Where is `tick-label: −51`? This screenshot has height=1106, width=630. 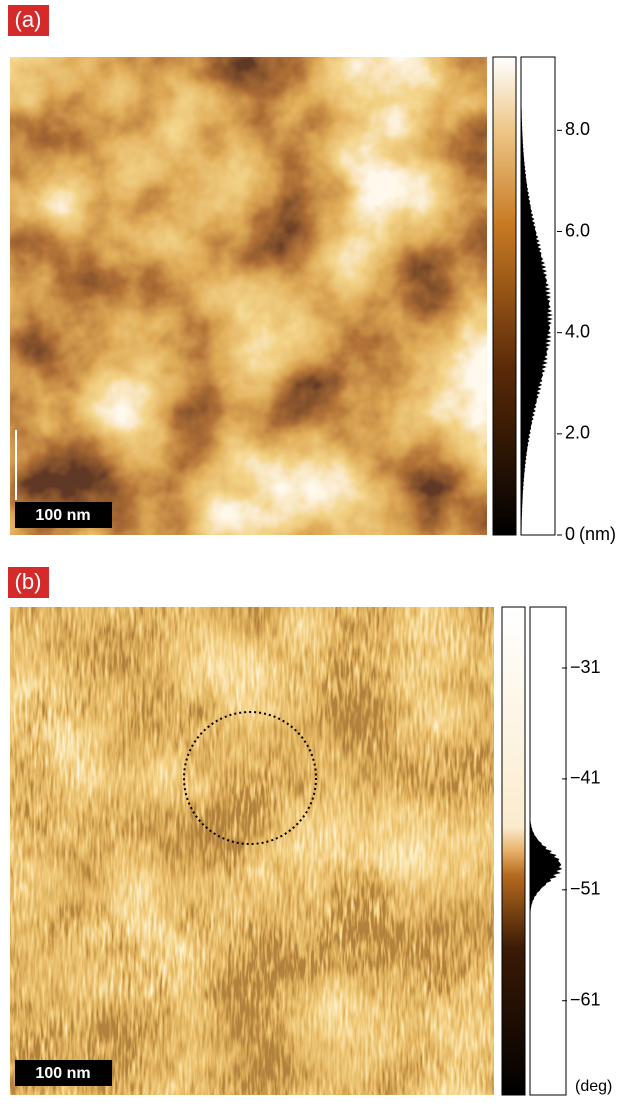
tick-label: −51 is located at coordinates (585, 889).